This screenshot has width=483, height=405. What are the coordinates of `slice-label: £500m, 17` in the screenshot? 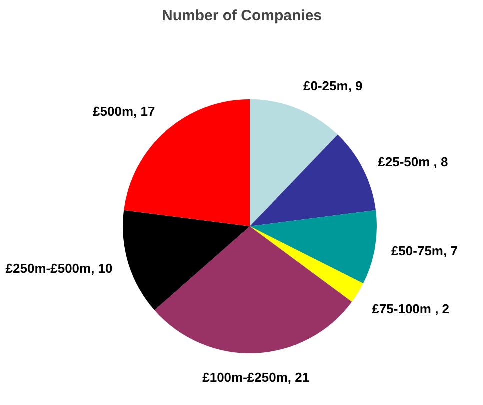 It's located at (124, 111).